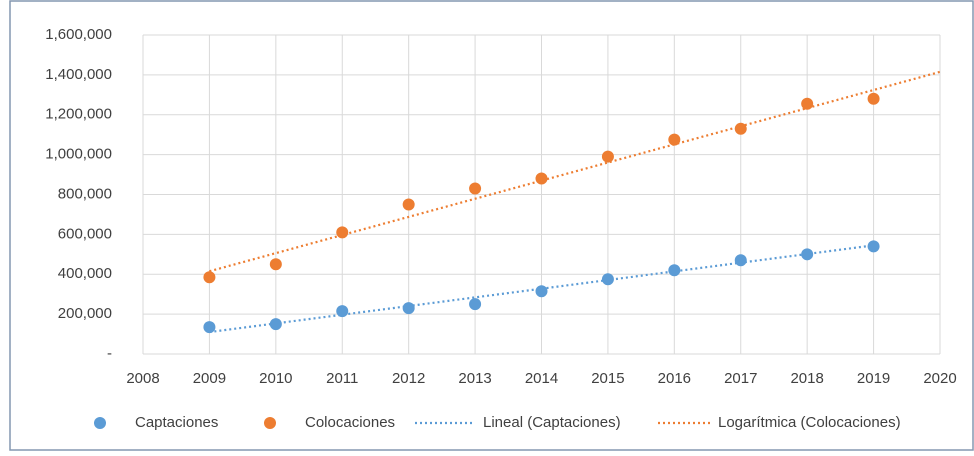 This screenshot has height=456, width=974. What do you see at coordinates (474, 378) in the screenshot?
I see `x-tick-label: 2013` at bounding box center [474, 378].